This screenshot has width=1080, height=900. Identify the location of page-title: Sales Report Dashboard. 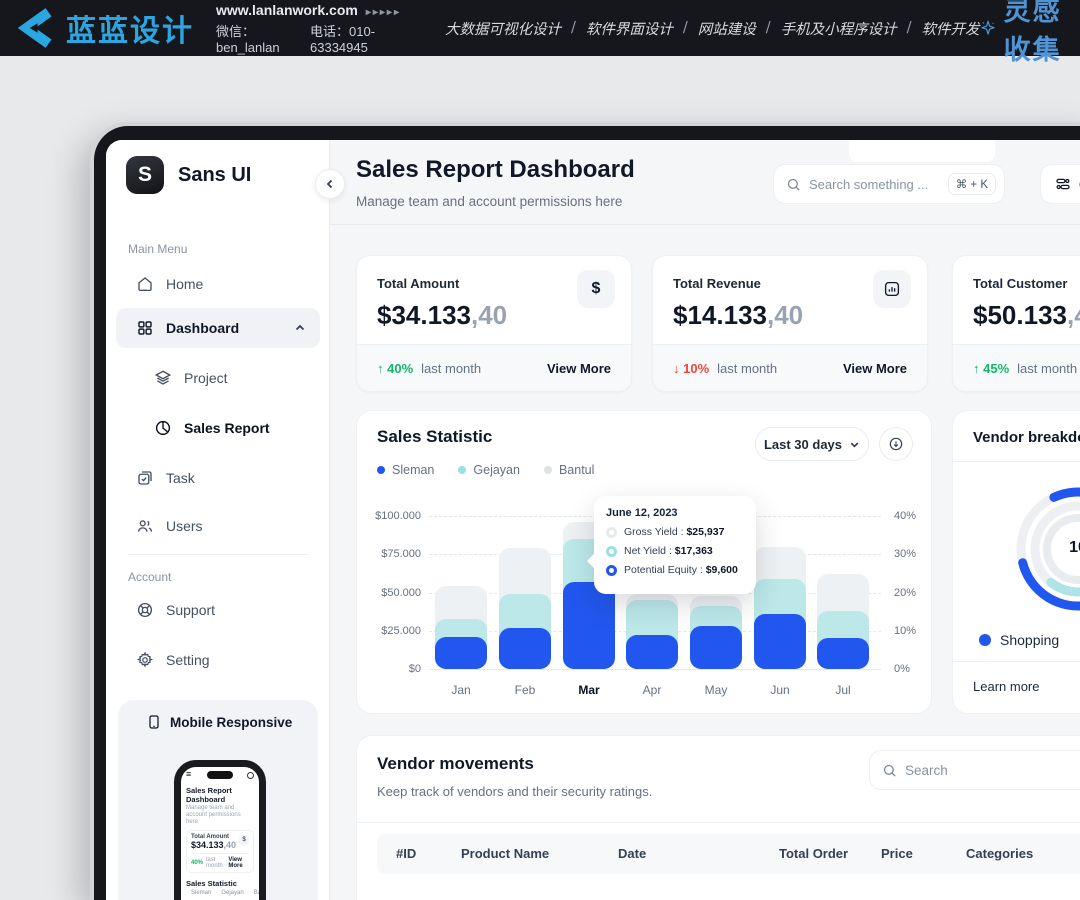
(495, 169).